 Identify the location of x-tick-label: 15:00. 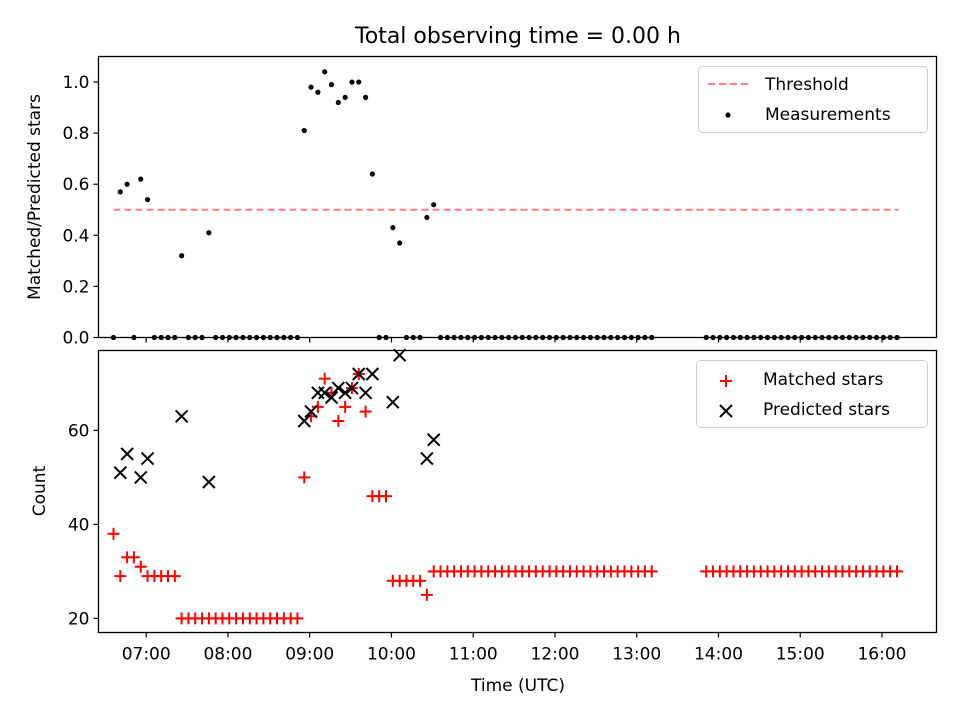
(800, 655).